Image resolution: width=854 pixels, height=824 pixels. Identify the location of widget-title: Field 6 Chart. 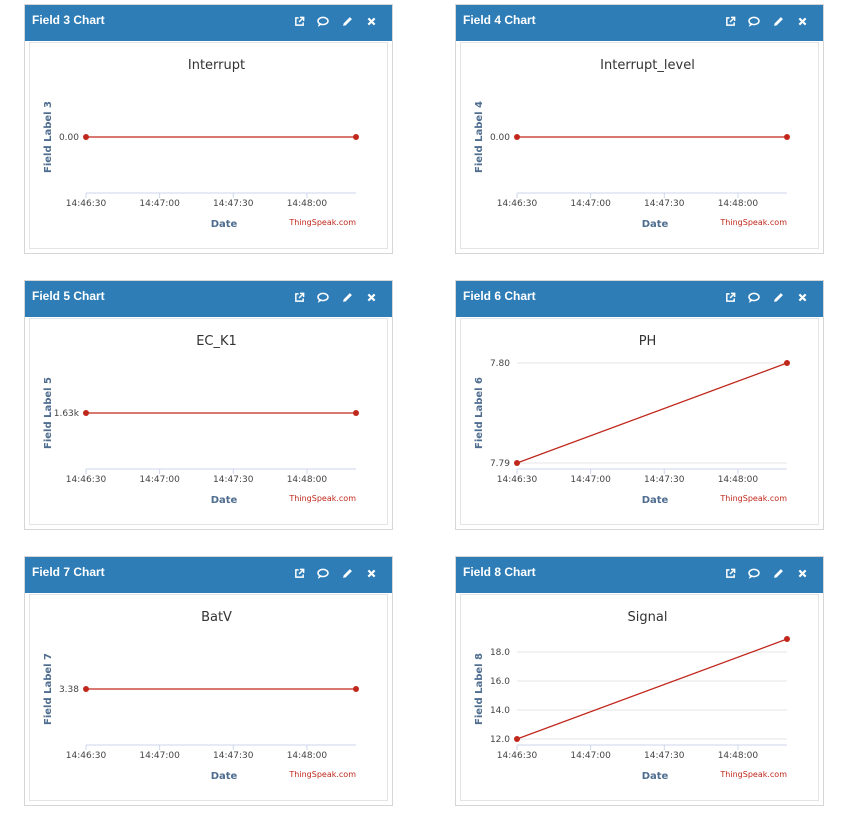
(499, 296).